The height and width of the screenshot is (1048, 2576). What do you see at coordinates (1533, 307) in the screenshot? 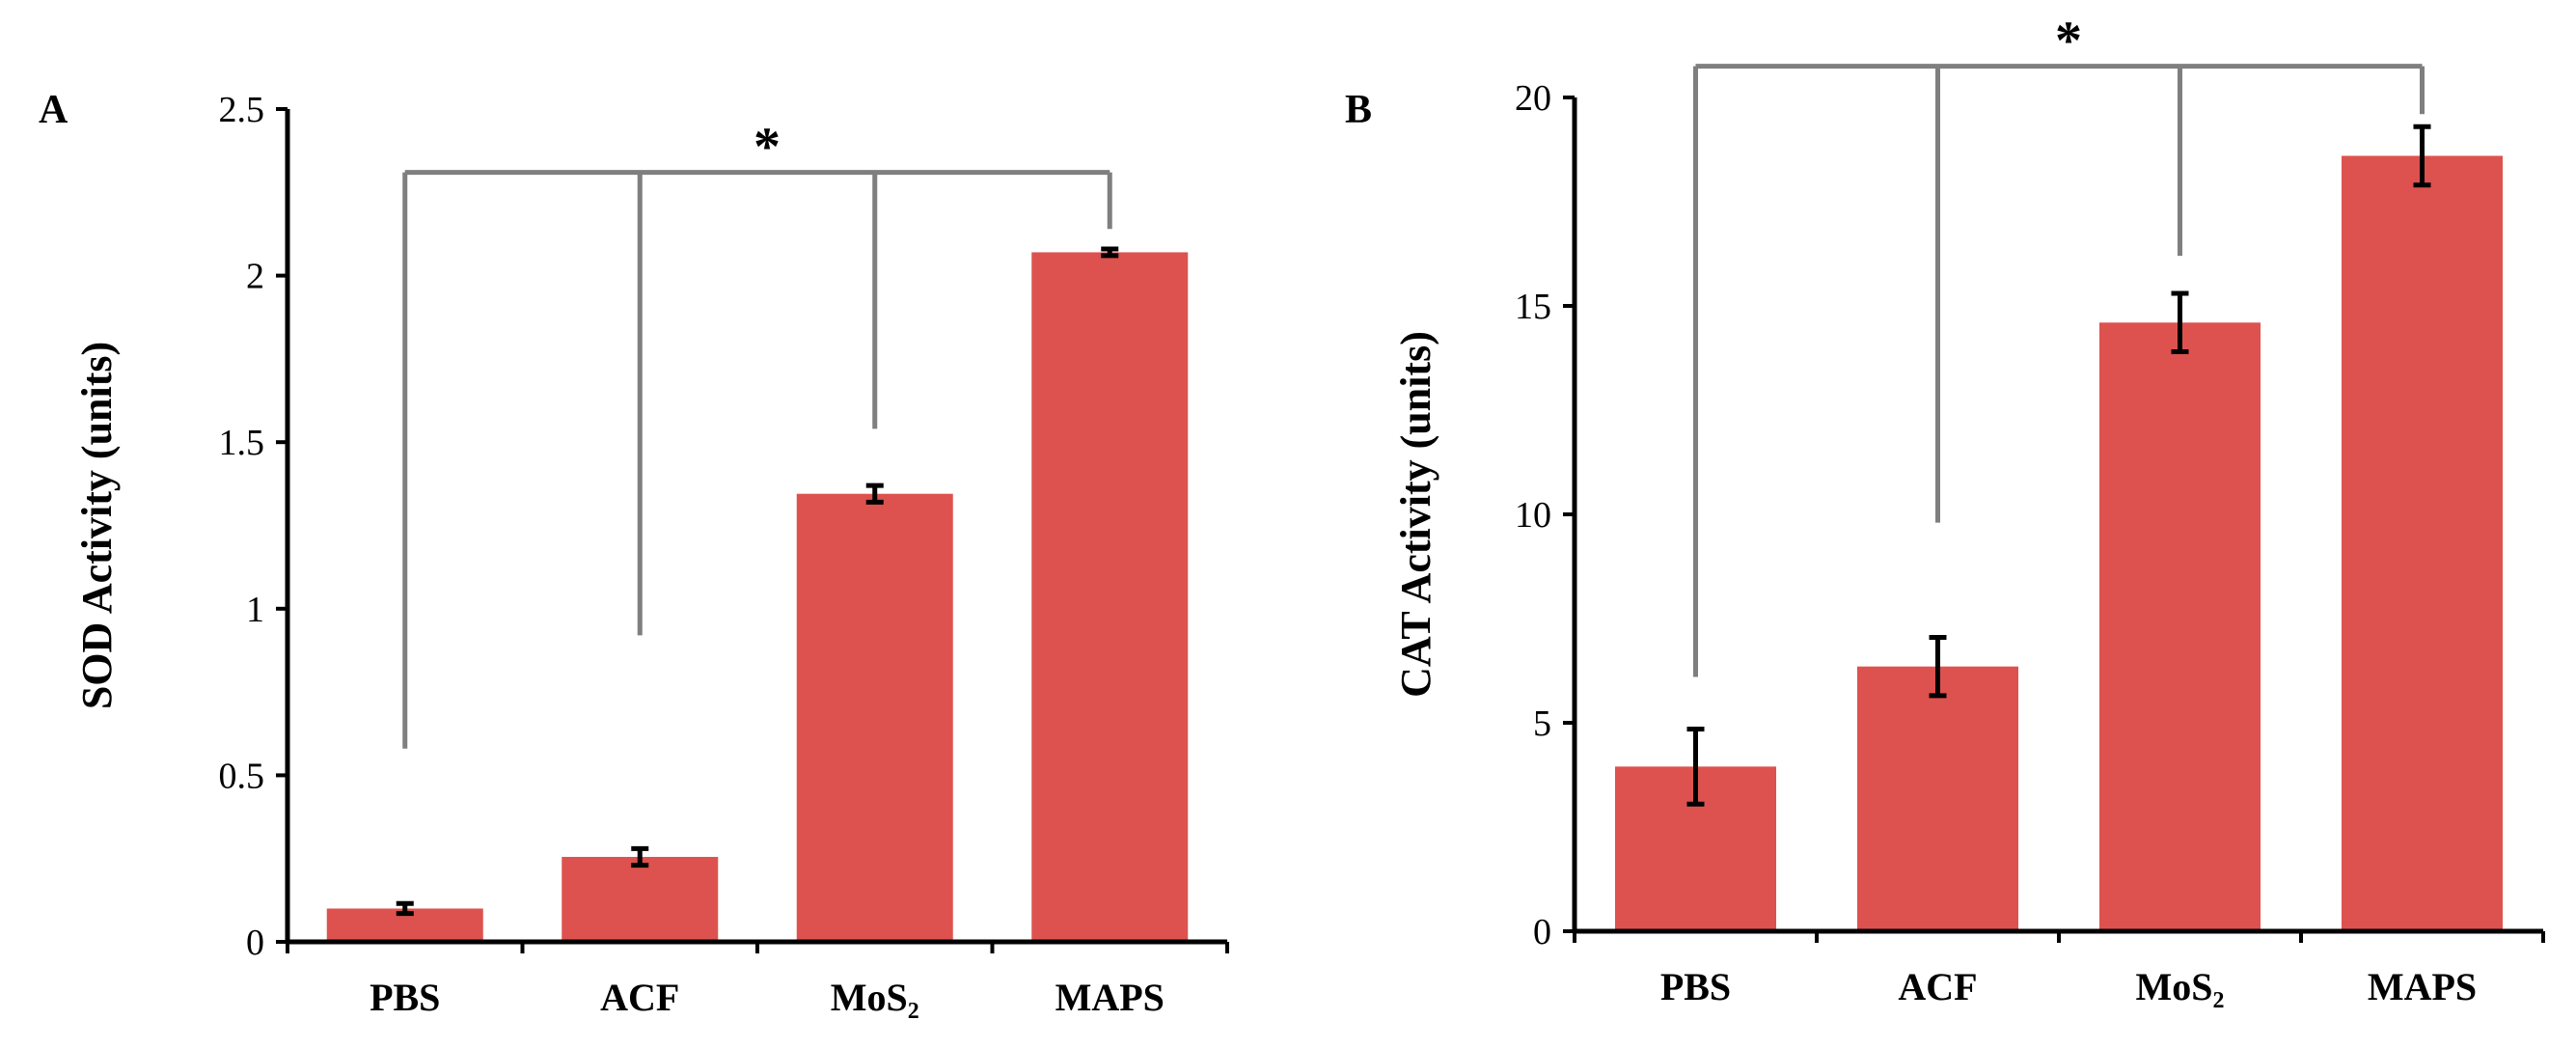
I see `y-tick-label: 15` at bounding box center [1533, 307].